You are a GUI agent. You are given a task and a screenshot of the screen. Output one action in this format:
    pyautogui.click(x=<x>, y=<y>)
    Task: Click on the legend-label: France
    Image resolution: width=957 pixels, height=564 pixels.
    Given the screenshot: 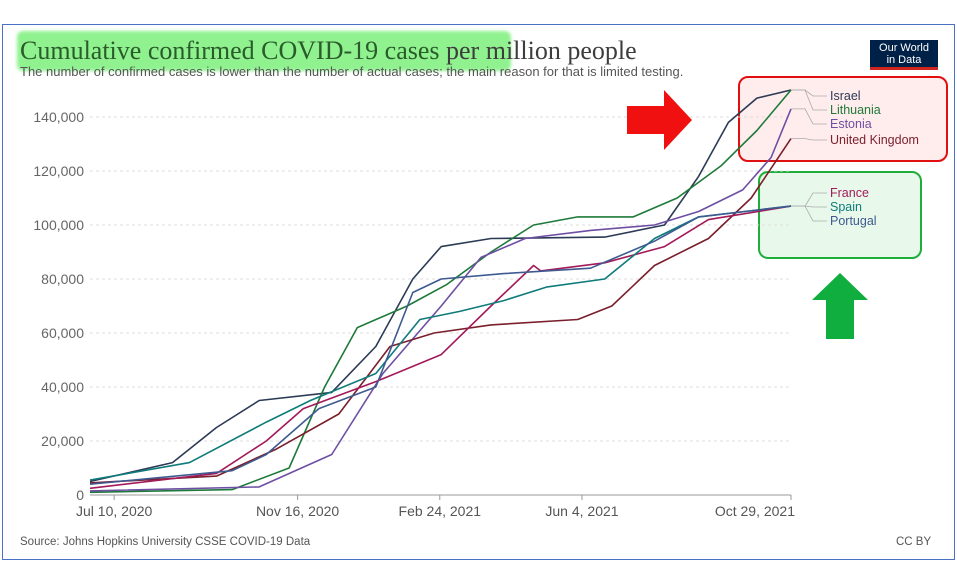 What is the action you would take?
    pyautogui.click(x=849, y=193)
    